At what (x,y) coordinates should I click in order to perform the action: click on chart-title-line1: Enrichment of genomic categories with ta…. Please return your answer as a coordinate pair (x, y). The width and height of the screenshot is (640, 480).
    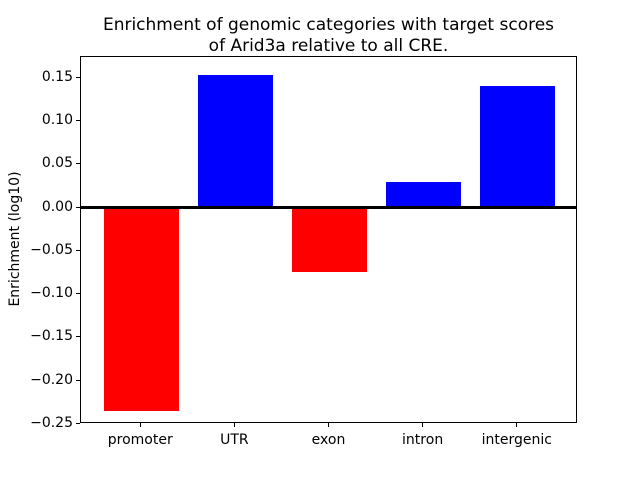
    Looking at the image, I should click on (328, 25).